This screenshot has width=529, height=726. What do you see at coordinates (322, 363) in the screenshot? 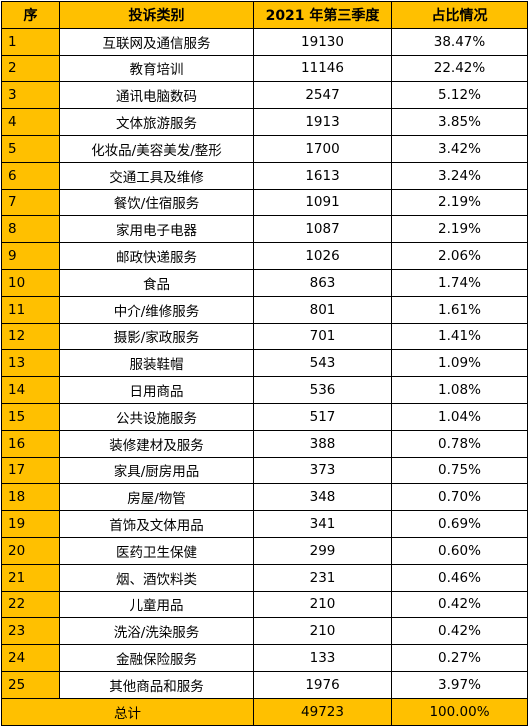
I see `row-count: 543` at bounding box center [322, 363].